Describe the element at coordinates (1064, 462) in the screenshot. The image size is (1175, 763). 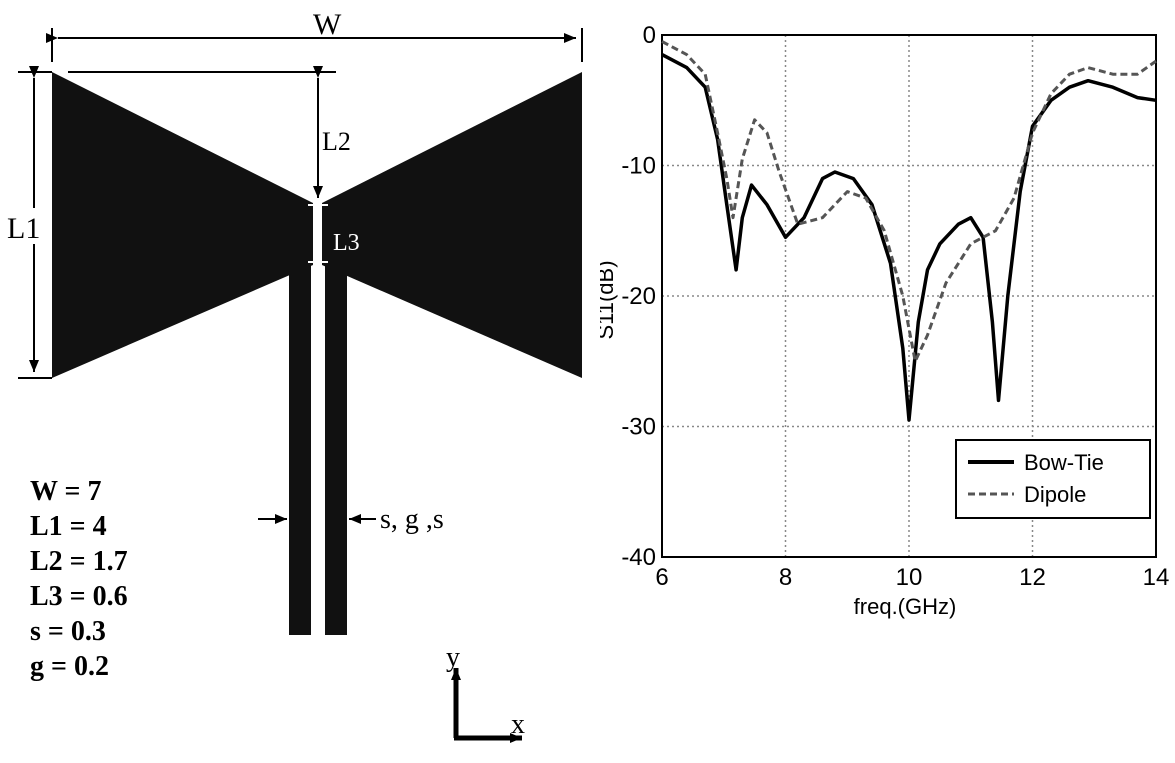
I see `legend-label-bow-tie: Bow-Tie` at that location.